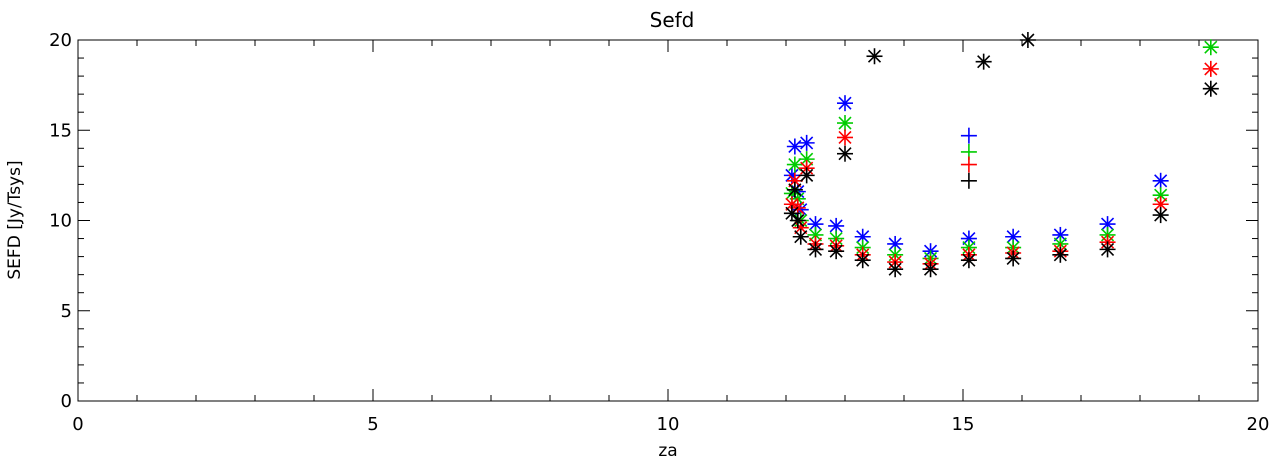 This screenshot has height=466, width=1286. What do you see at coordinates (963, 424) in the screenshot?
I see `x-tick-label: 15` at bounding box center [963, 424].